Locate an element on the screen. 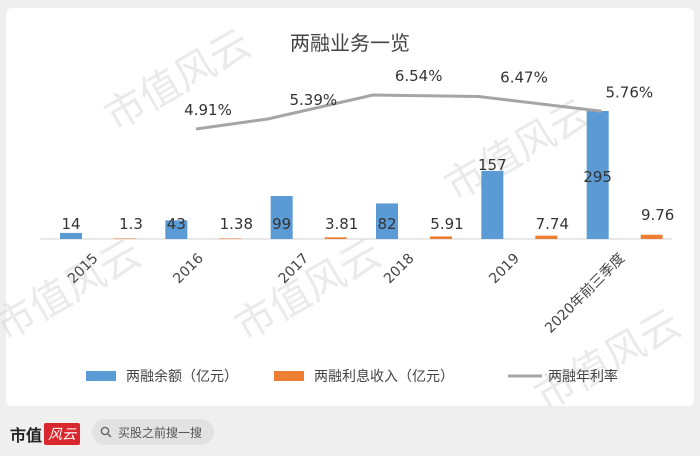 The width and height of the screenshot is (700, 456). chart-title: 两融业务一览 is located at coordinates (350, 43).